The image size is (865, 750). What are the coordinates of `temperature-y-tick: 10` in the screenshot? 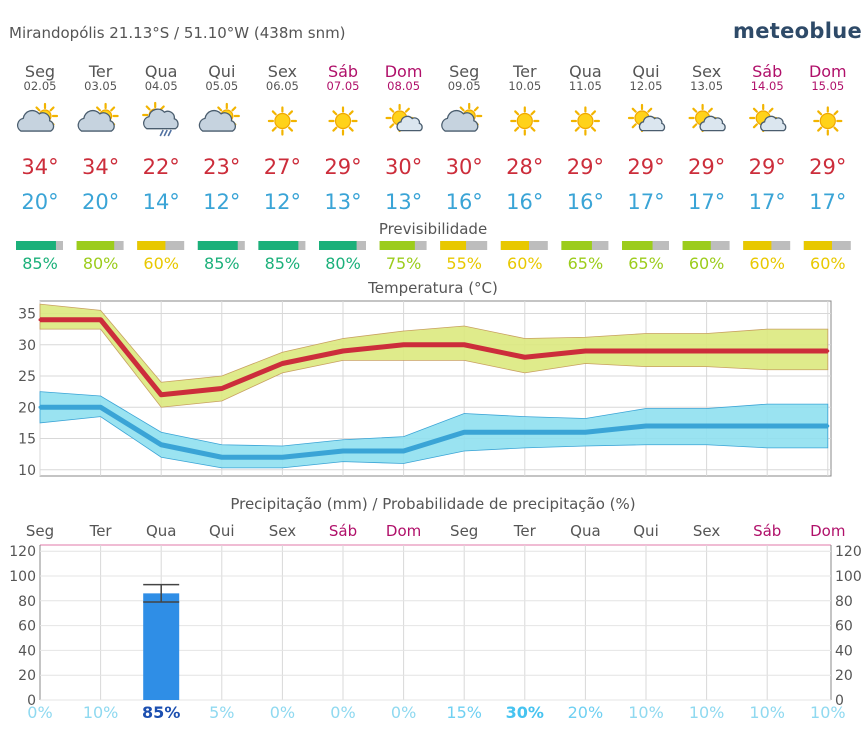 It's located at (27, 471).